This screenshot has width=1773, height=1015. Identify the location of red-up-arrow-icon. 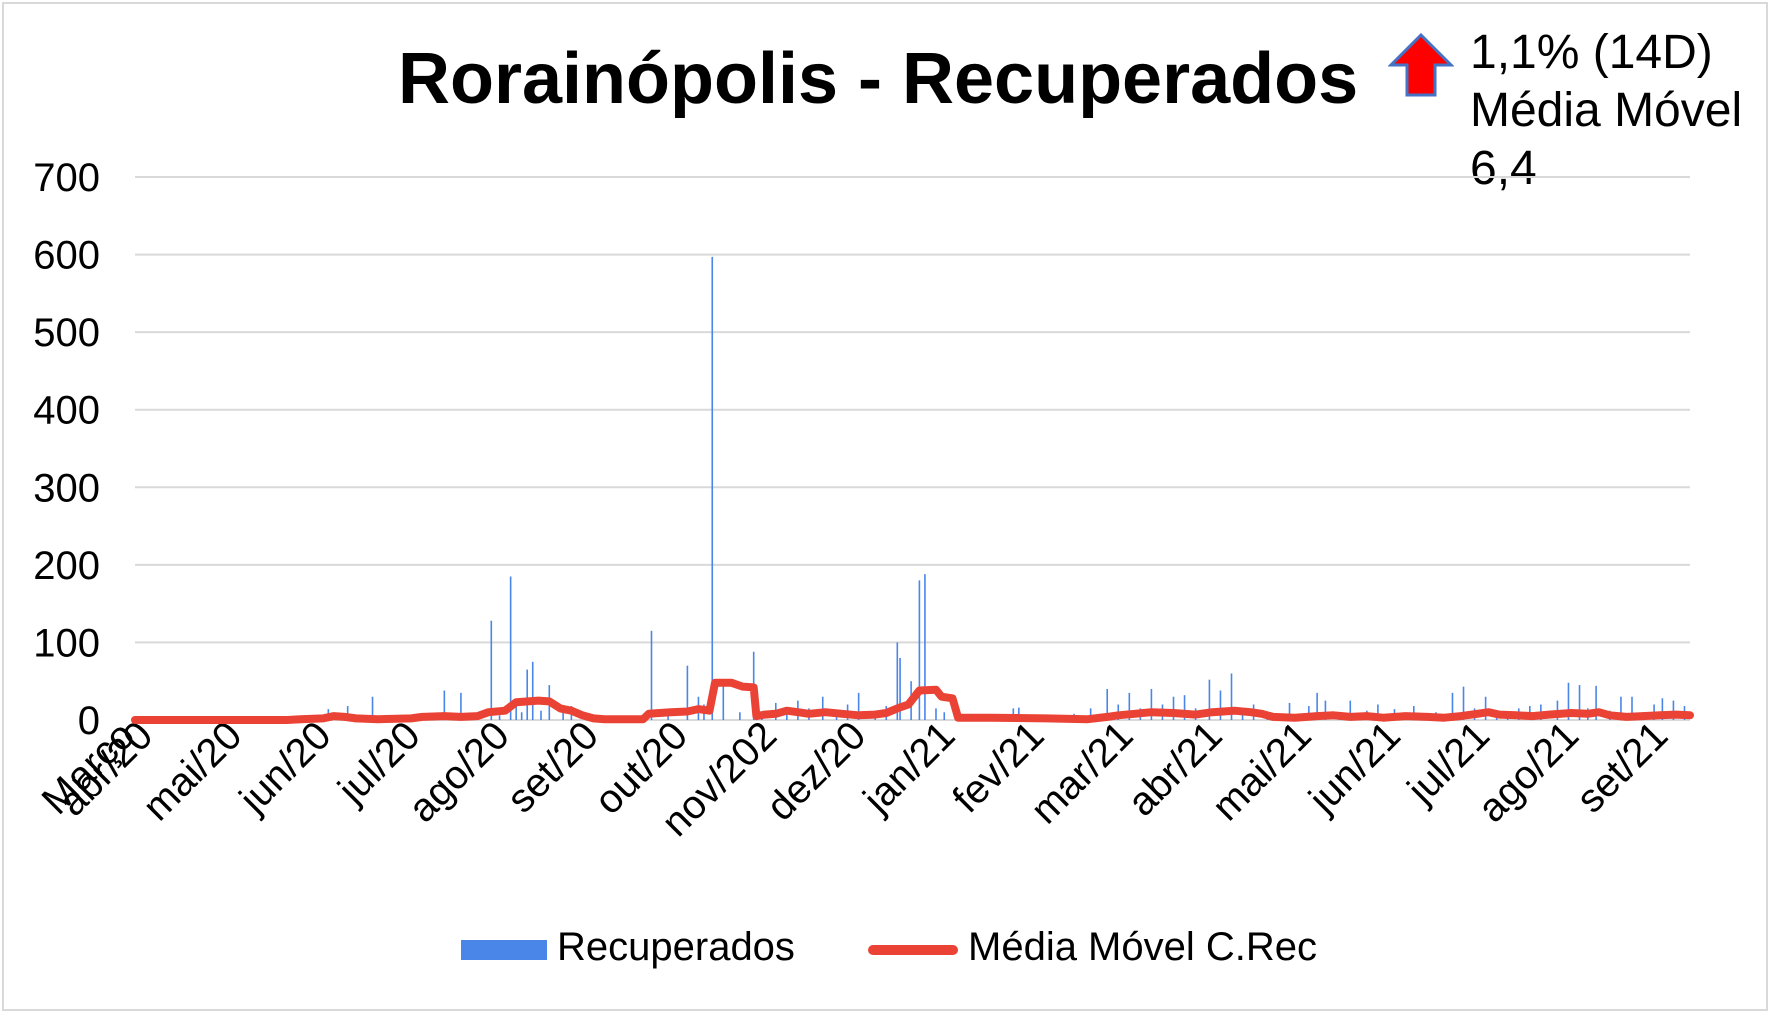
(1421, 64).